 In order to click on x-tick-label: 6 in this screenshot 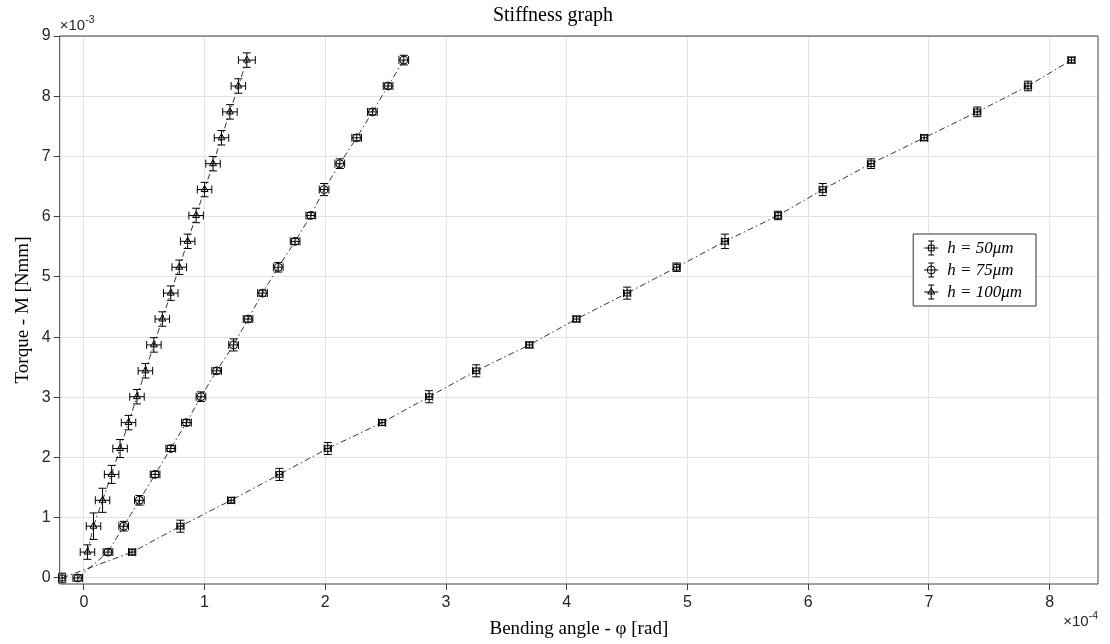, I will do `click(808, 602)`.